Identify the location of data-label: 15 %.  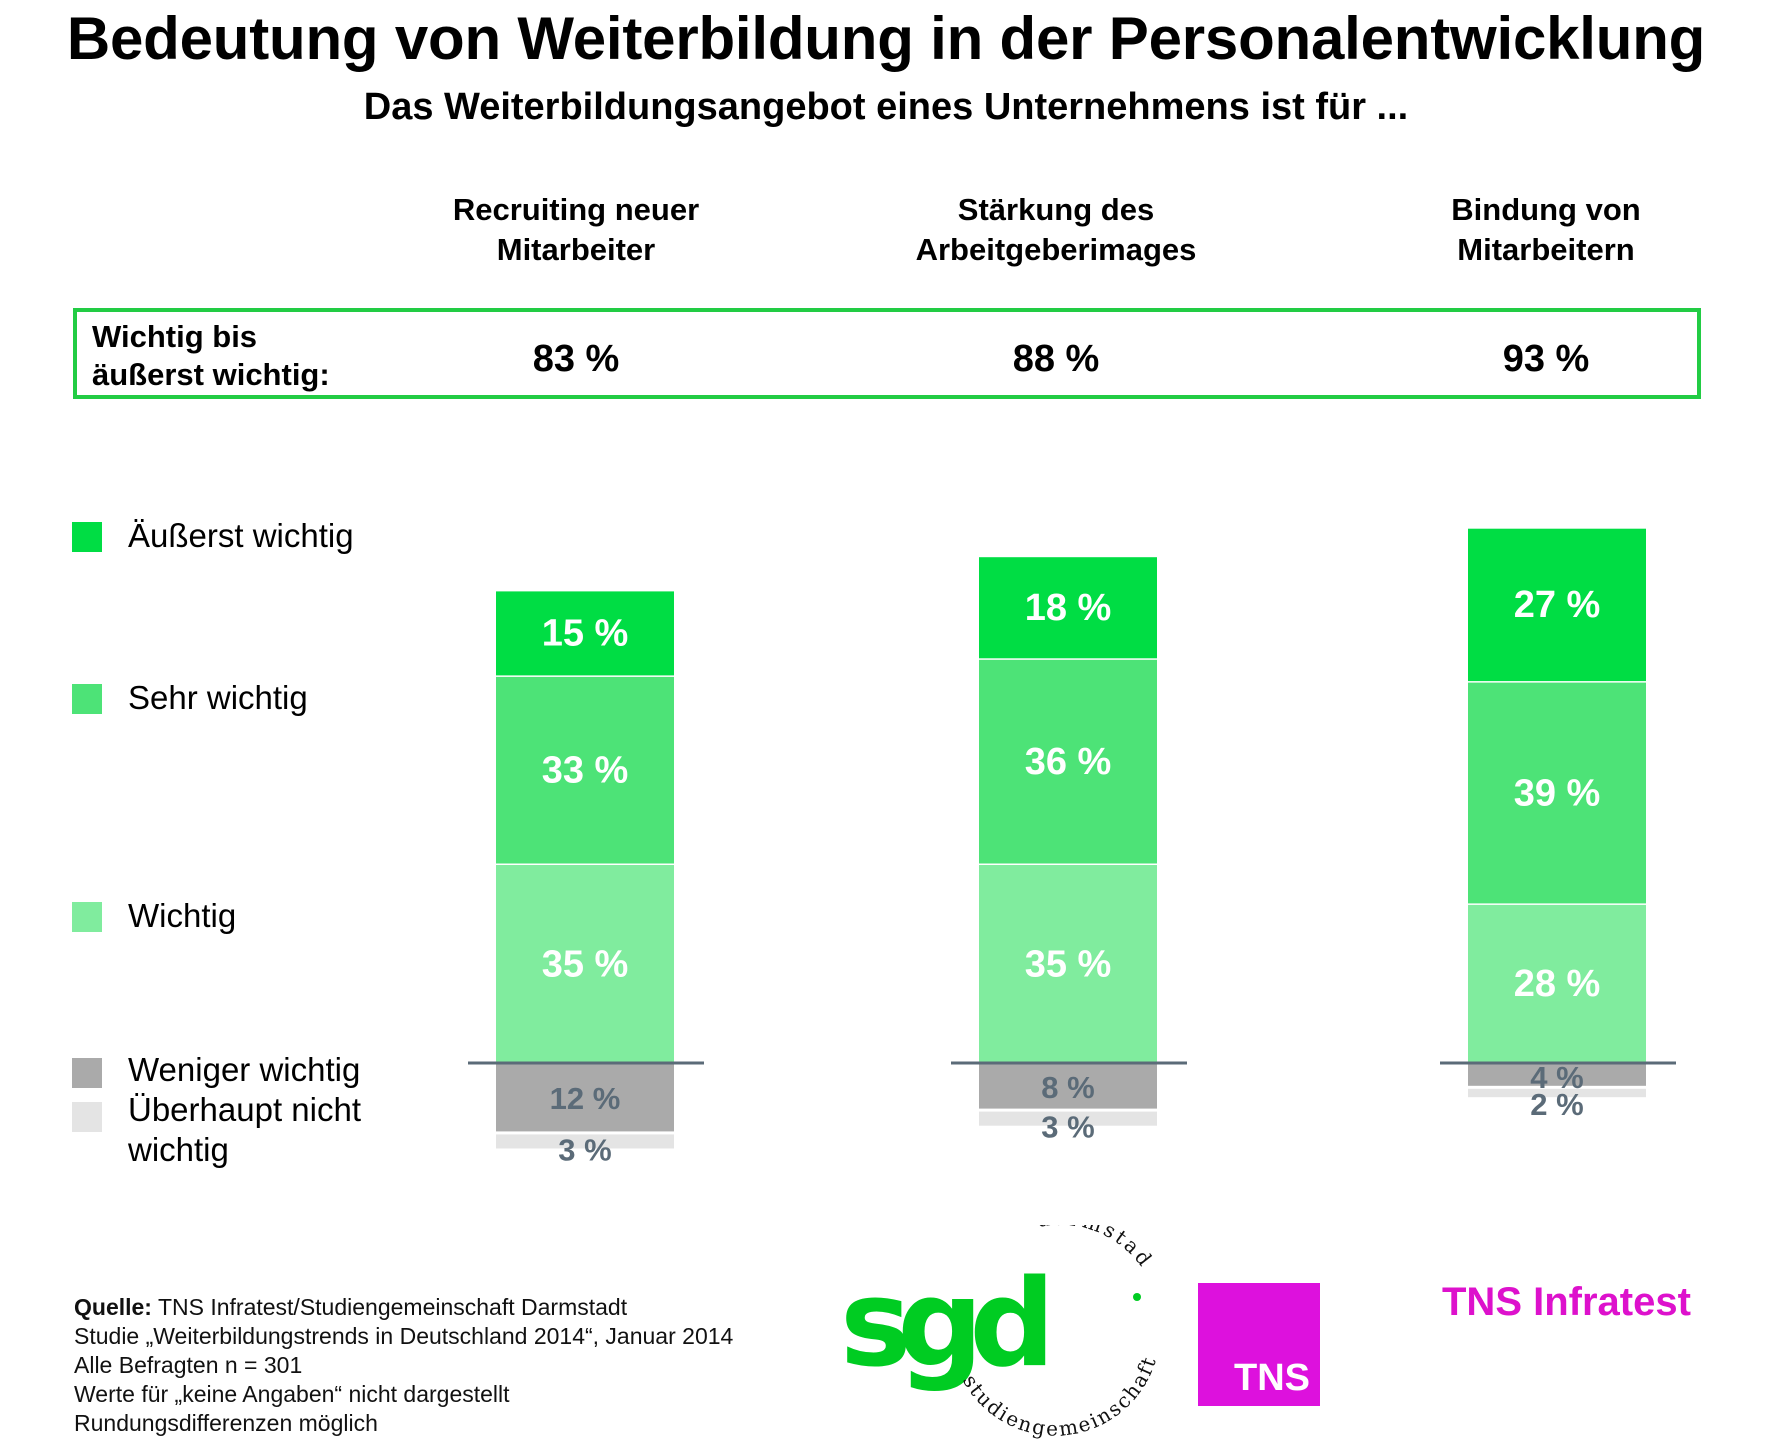
(585, 634).